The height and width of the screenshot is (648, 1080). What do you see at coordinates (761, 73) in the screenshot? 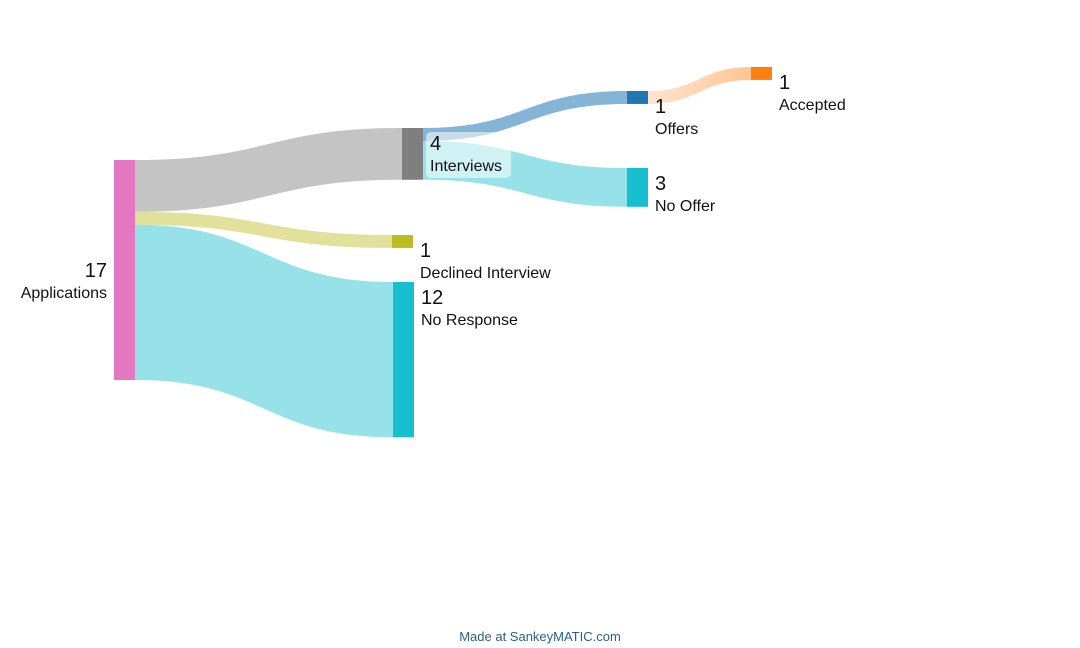
I see `node-accepted` at bounding box center [761, 73].